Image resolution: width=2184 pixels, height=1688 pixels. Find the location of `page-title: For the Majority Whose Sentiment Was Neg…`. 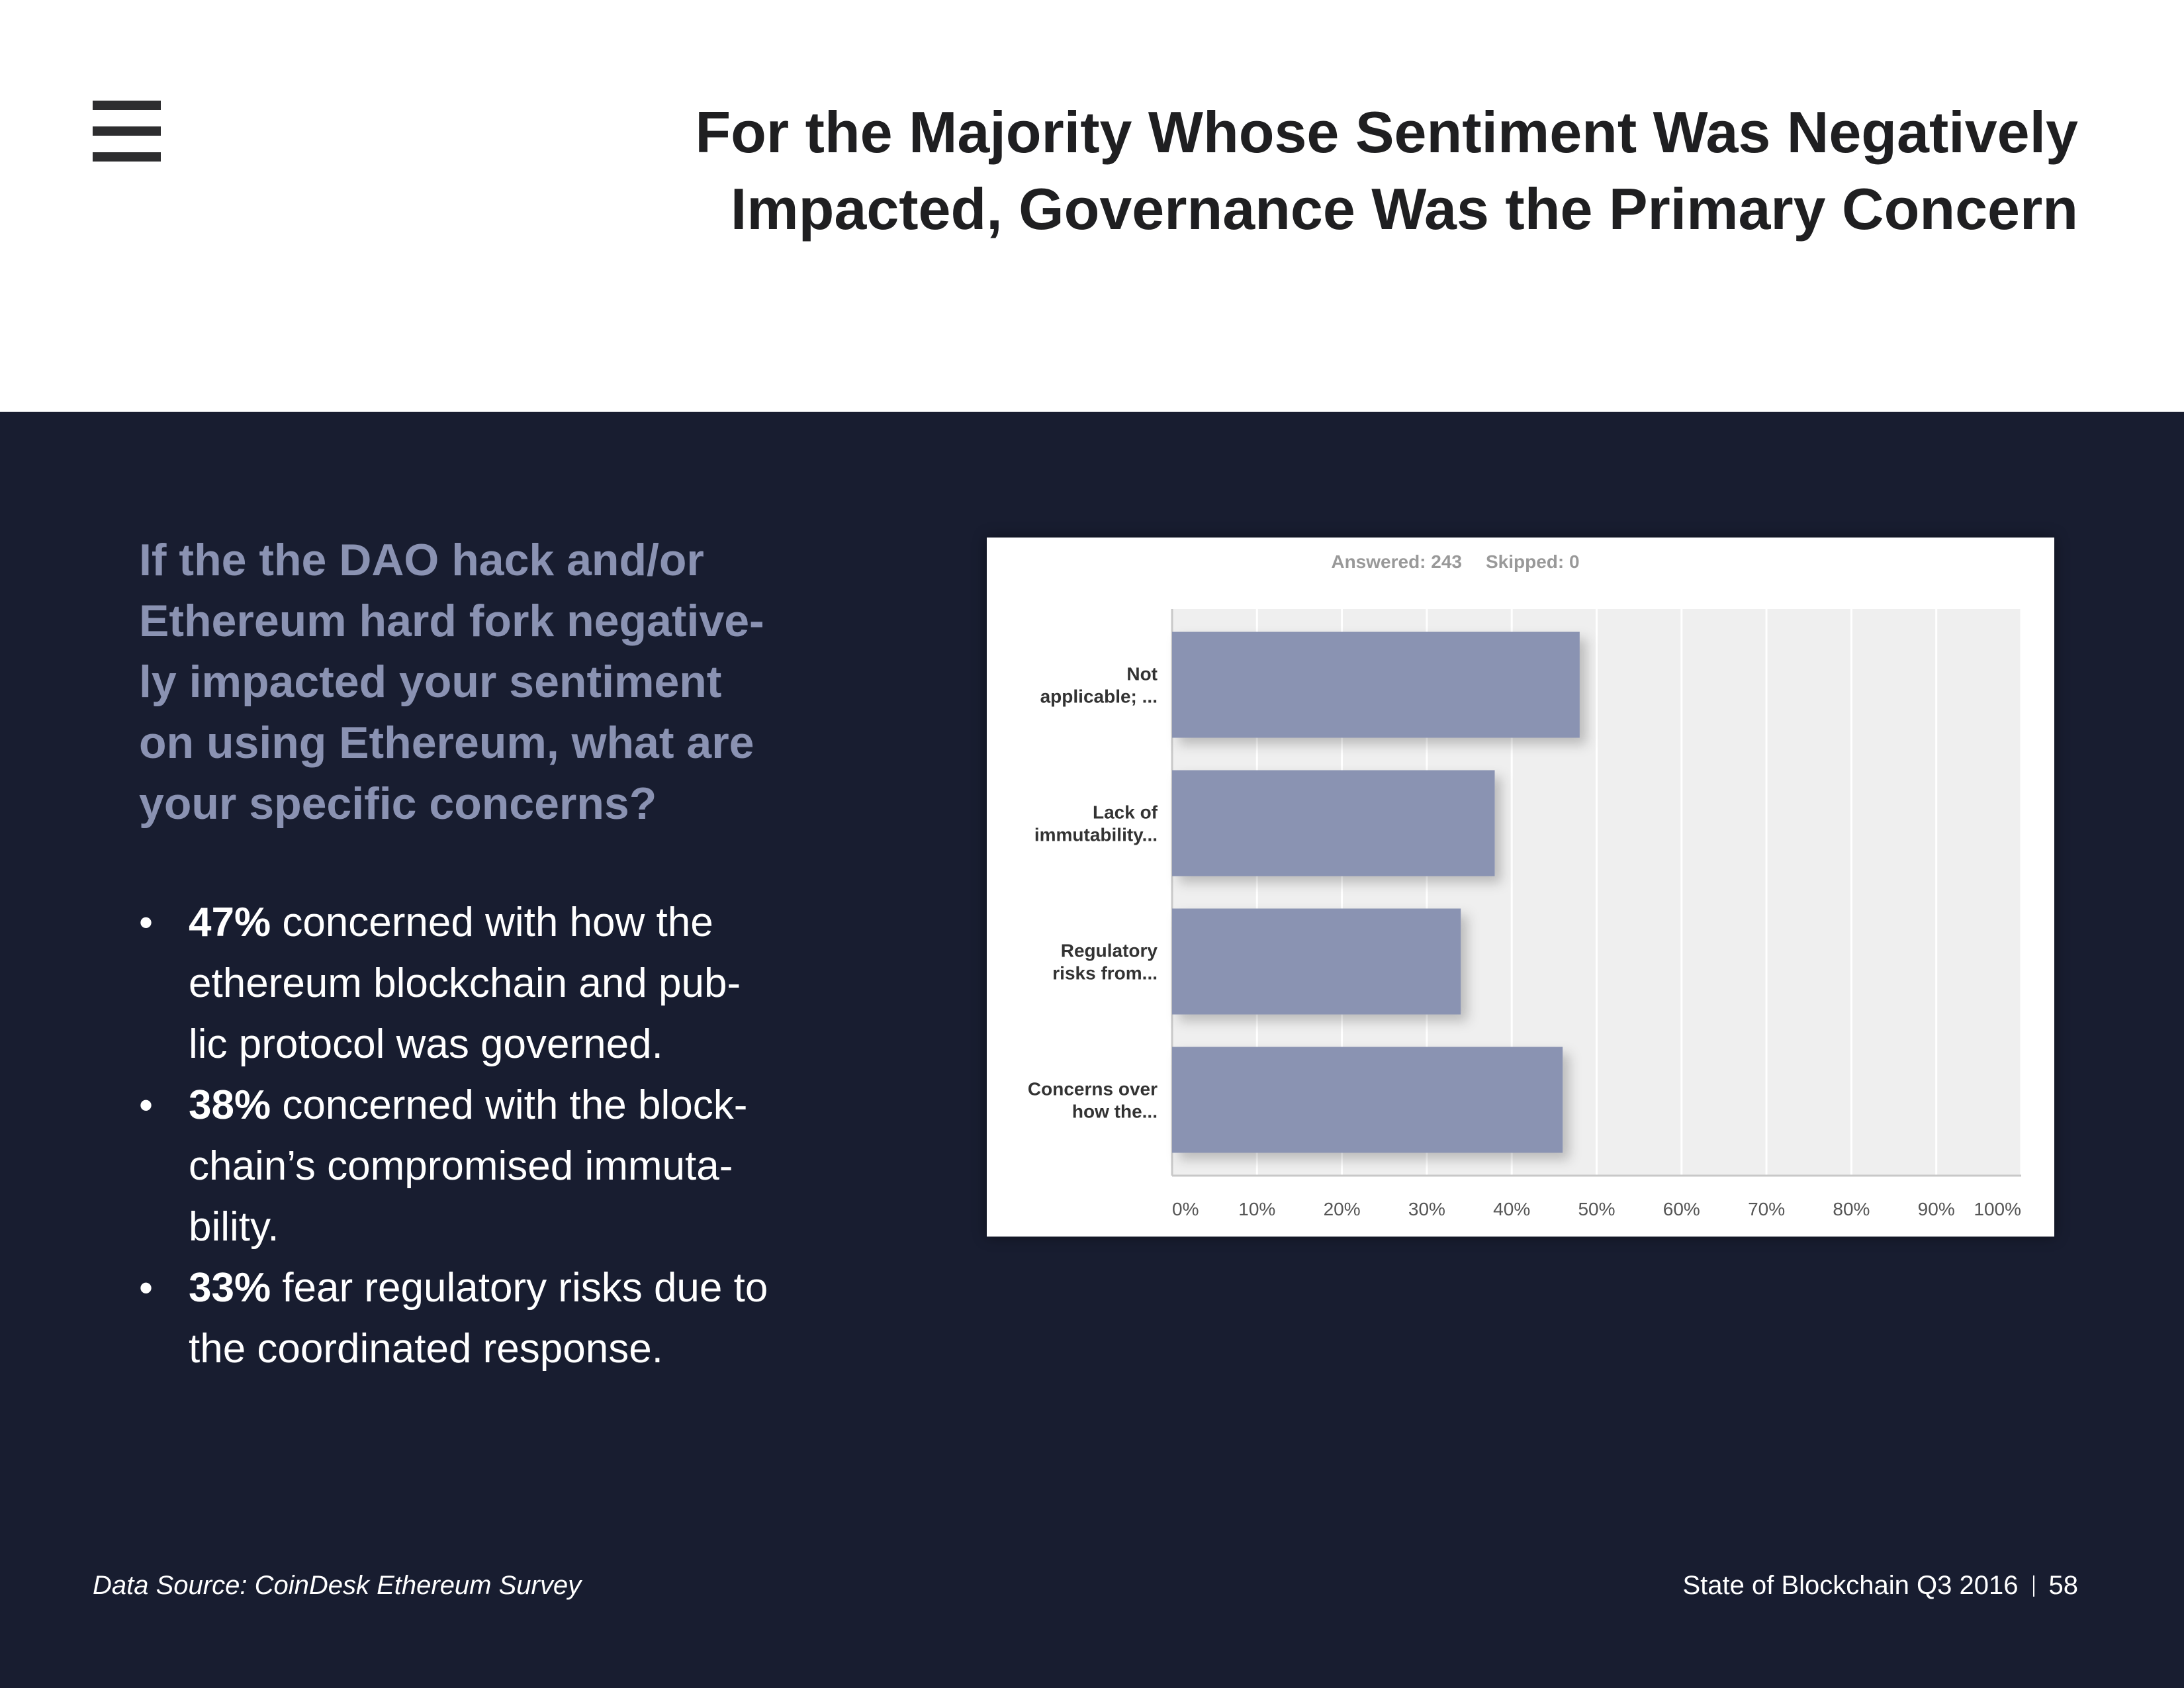

page-title: For the Majority Whose Sentiment Was Neg… is located at coordinates (1284, 171).